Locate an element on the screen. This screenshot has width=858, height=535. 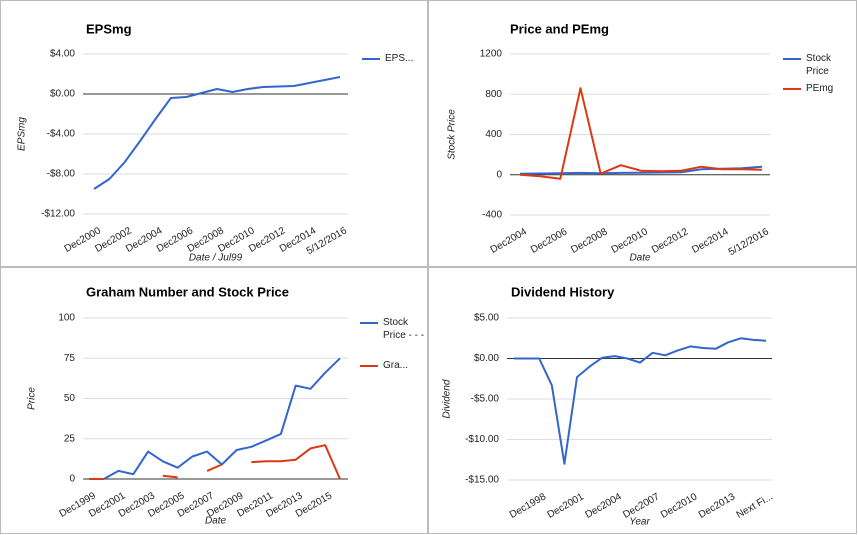
y-axis-label: EPSmg is located at coordinates (22, 134).